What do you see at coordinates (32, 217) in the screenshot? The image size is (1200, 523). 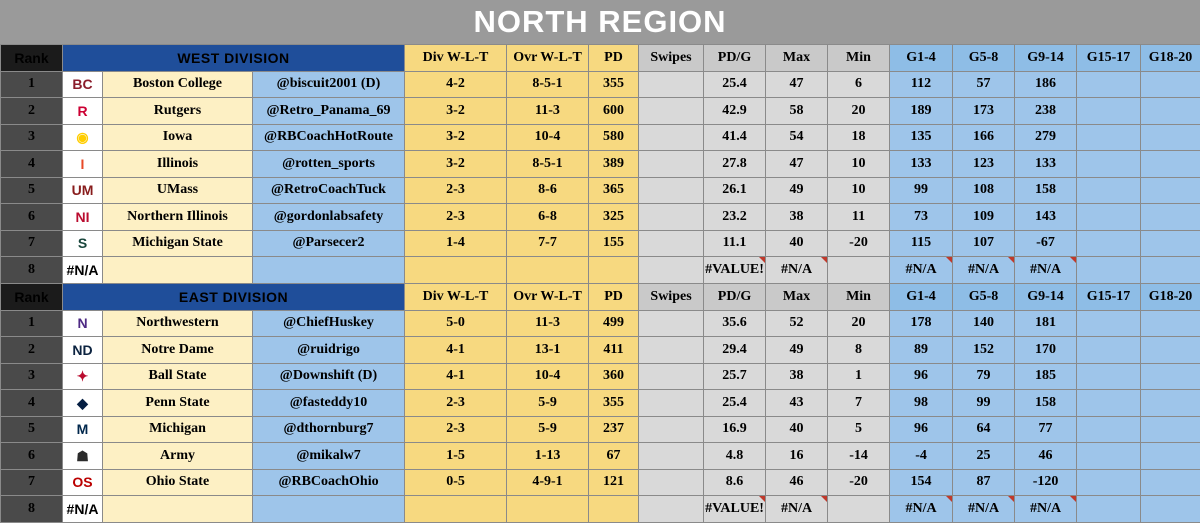 I see `rank-cell: 6` at bounding box center [32, 217].